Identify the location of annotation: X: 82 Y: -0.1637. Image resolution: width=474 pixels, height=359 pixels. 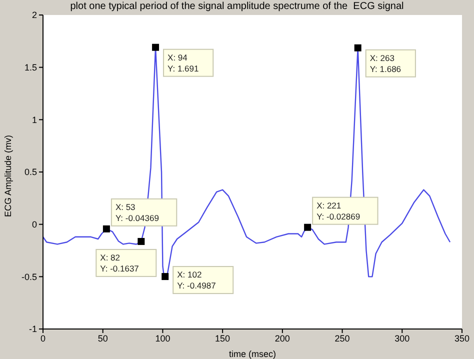
(120, 263).